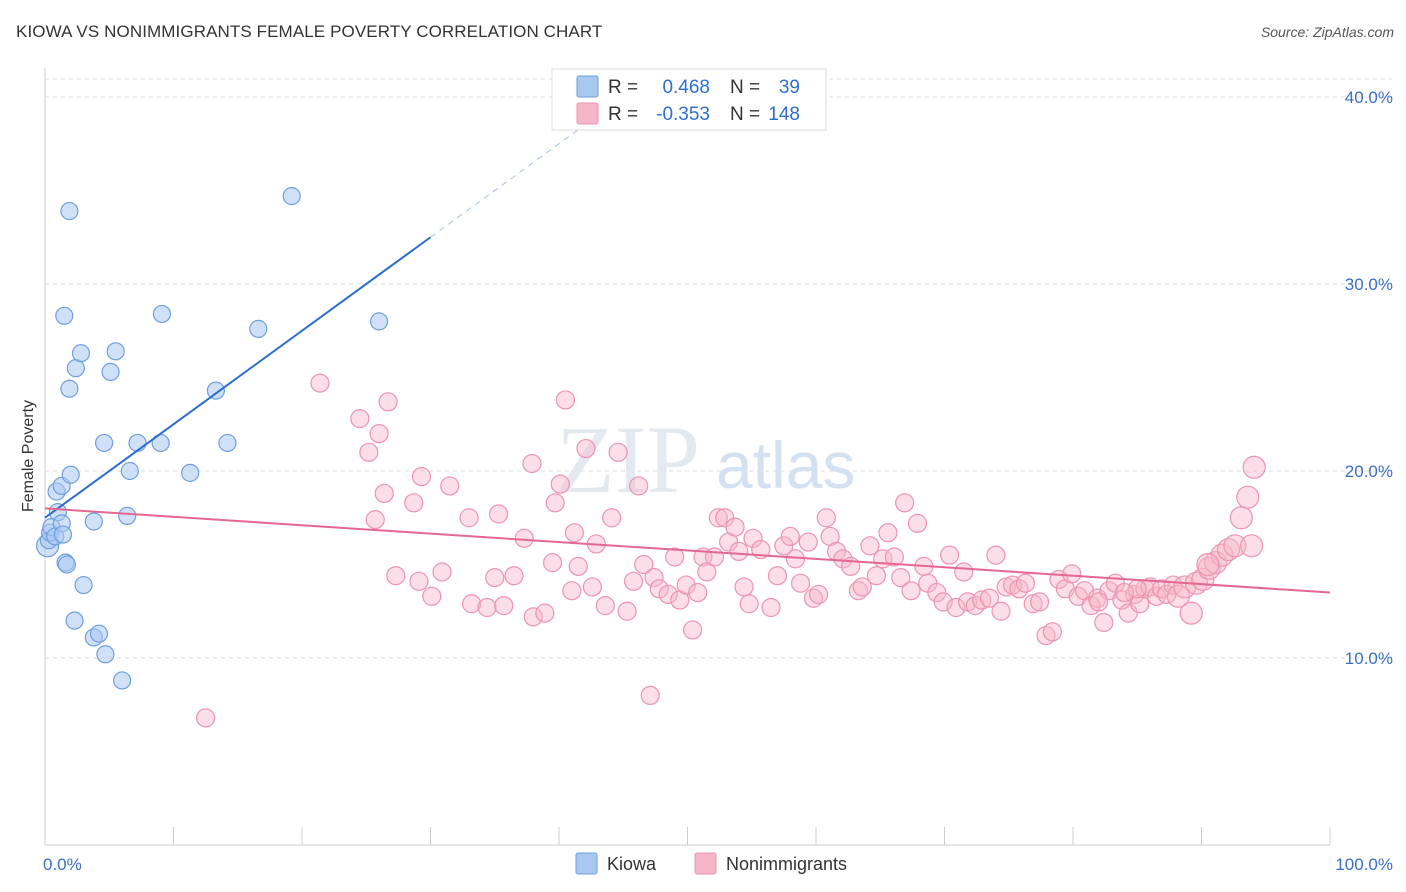 This screenshot has height=892, width=1406. Describe the element at coordinates (1369, 658) in the screenshot. I see `y-tick-label-10: 10.0%` at that location.